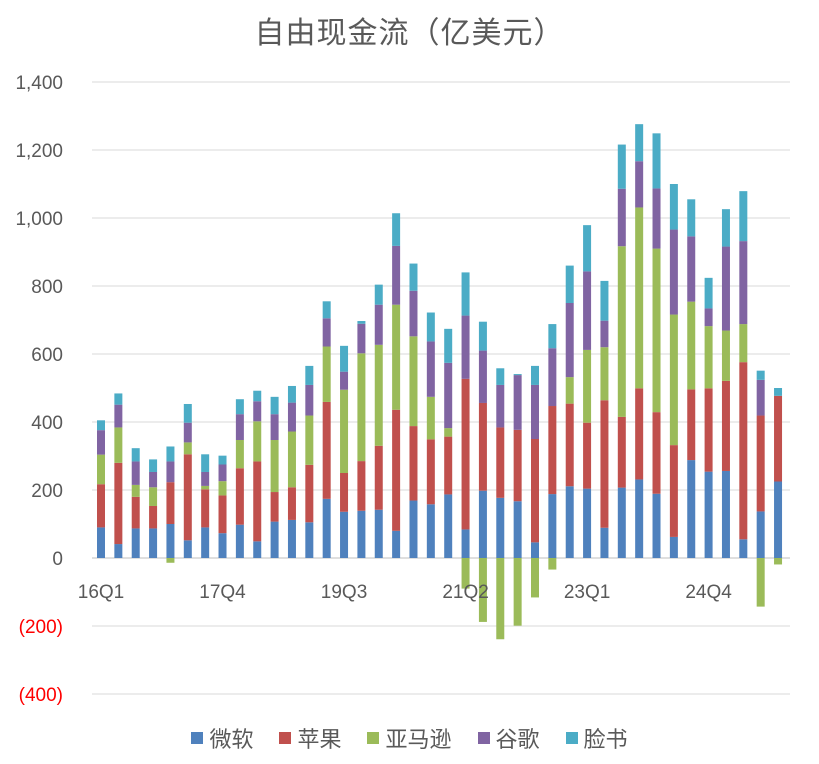  Describe the element at coordinates (405, 592) in the screenshot. I see `x-axis-labels: 16Q1 17Q4 19Q3 21Q2 23Q1 24Q4` at that location.